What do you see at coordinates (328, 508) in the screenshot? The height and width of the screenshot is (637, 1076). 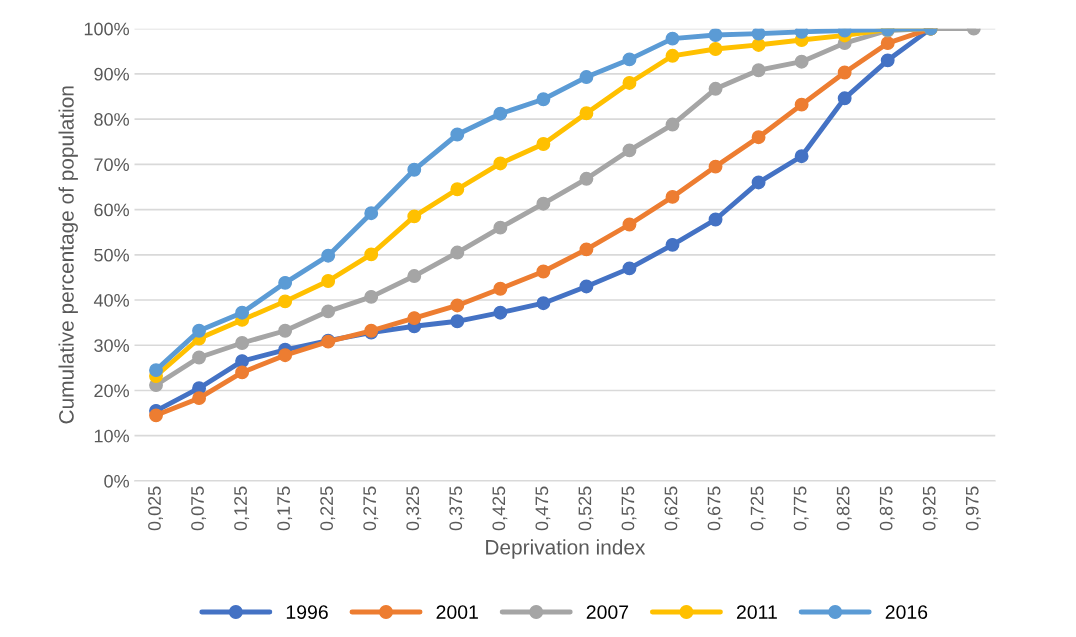 I see `x-tick-label: 0,225` at bounding box center [328, 508].